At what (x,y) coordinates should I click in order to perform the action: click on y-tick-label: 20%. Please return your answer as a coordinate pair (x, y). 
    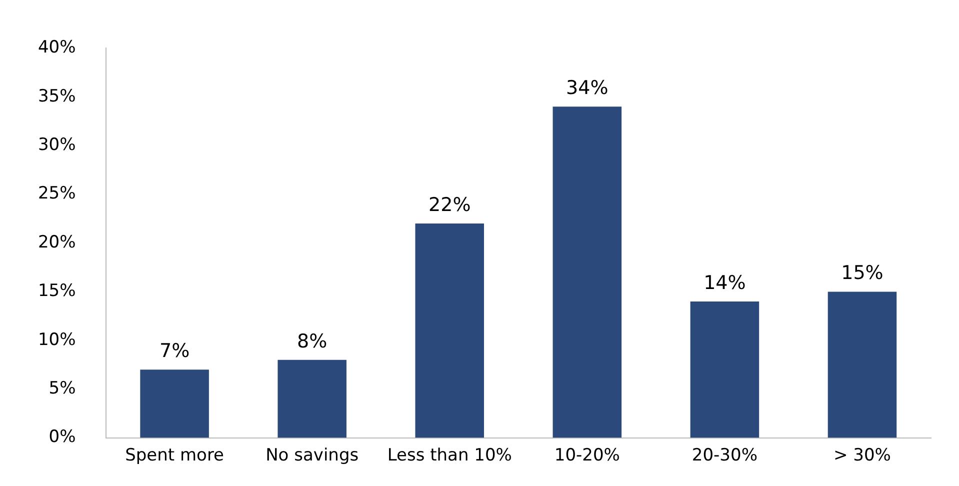
    Looking at the image, I should click on (57, 242).